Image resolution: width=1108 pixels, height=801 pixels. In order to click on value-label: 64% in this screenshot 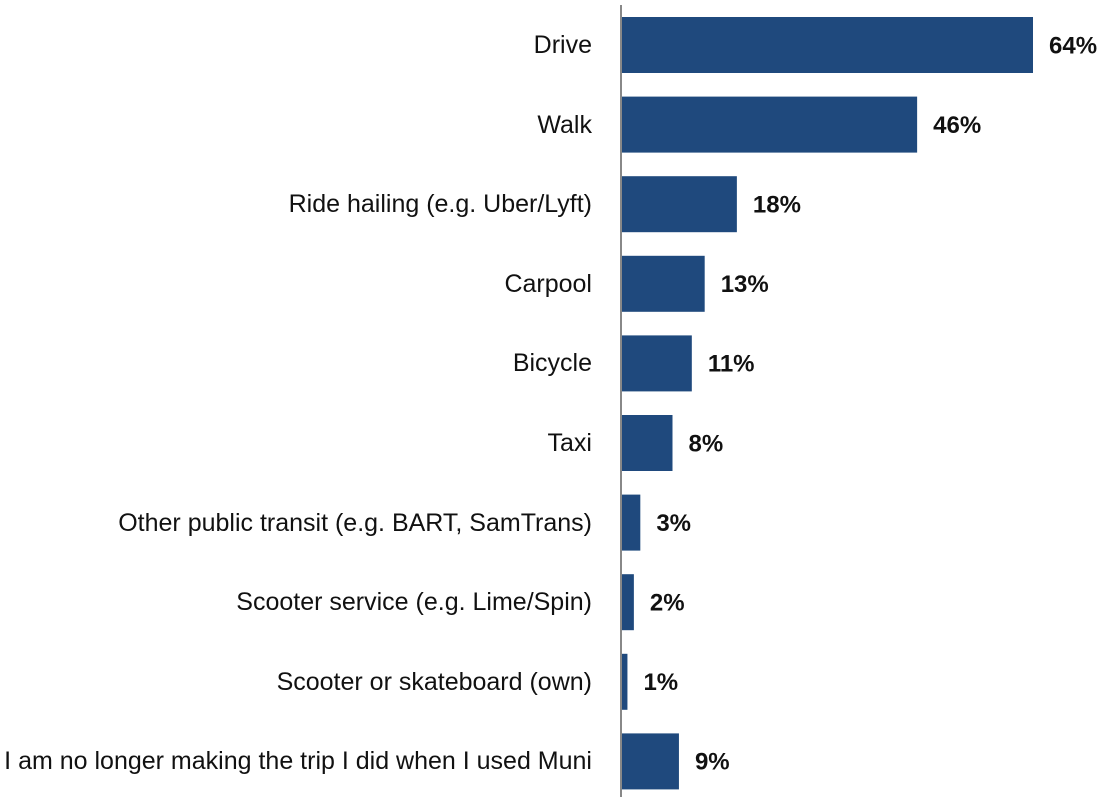, I will do `click(1073, 45)`.